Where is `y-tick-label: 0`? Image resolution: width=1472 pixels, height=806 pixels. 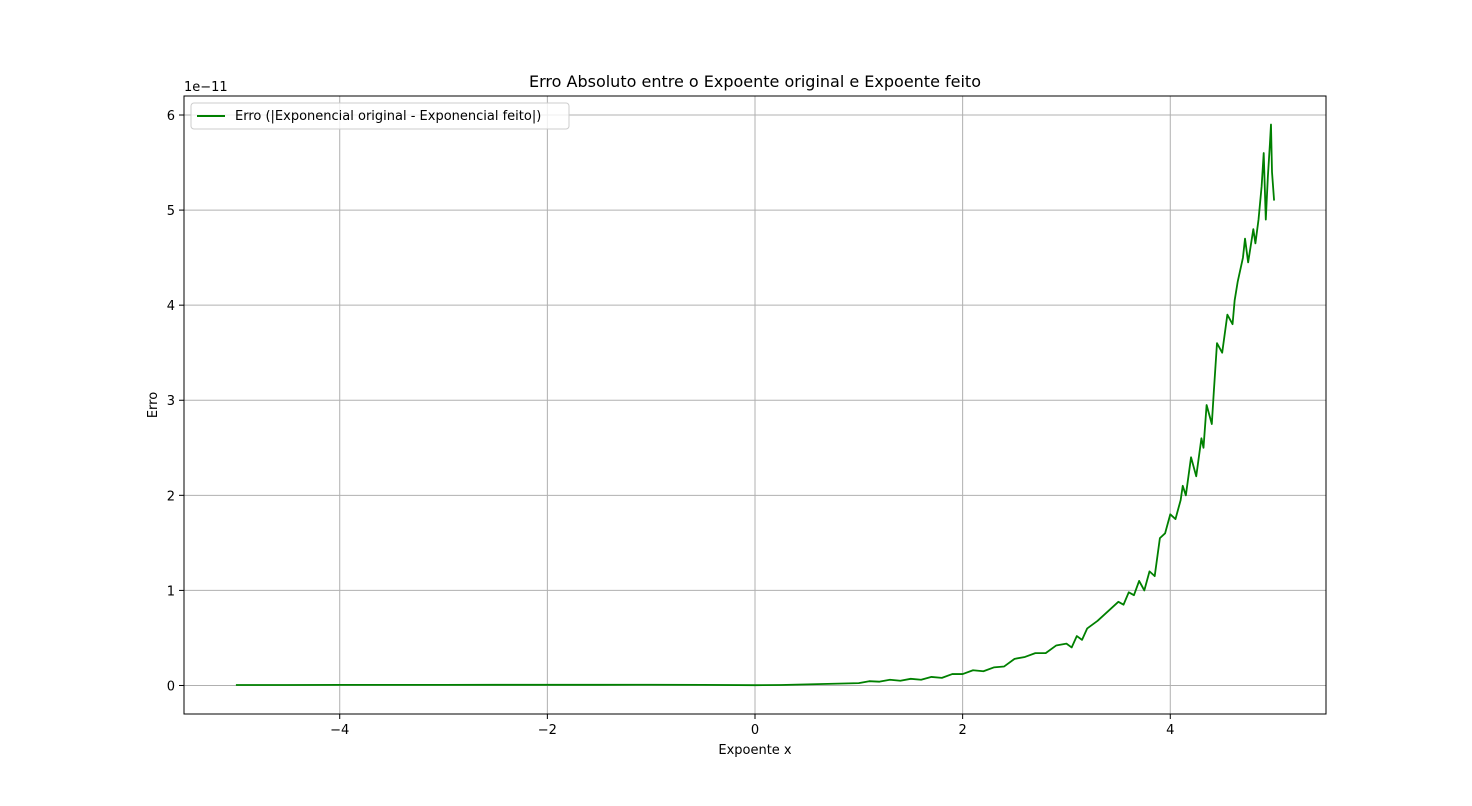 y-tick-label: 0 is located at coordinates (171, 686).